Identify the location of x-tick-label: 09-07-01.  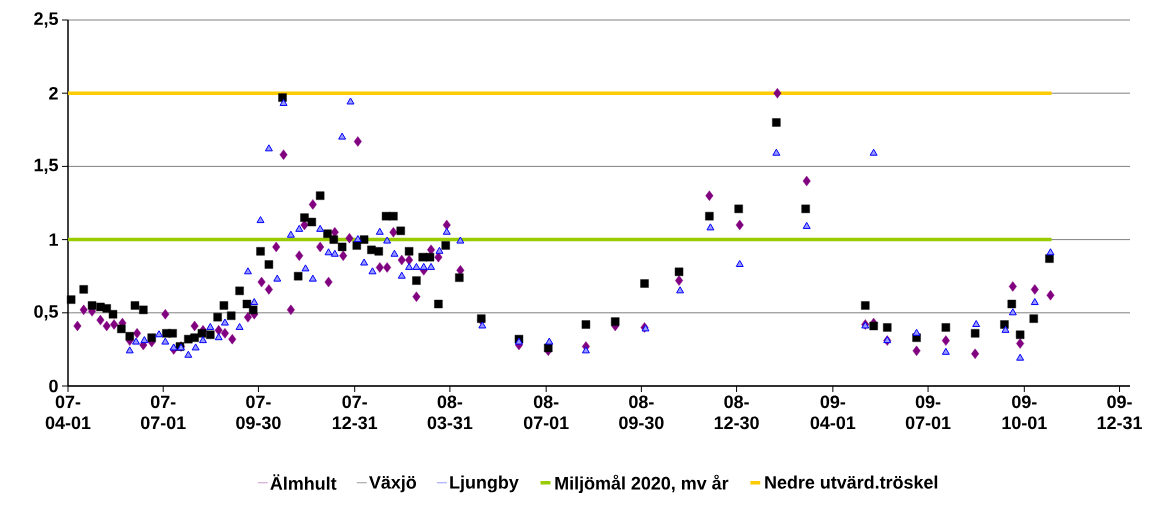
(928, 412).